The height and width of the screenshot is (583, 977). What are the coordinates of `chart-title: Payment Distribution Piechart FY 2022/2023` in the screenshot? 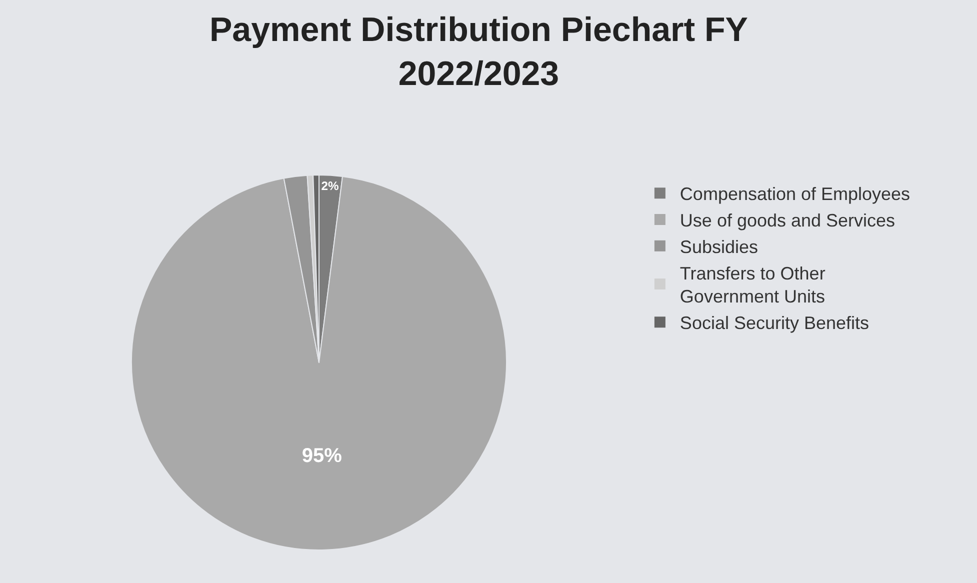 It's located at (479, 51).